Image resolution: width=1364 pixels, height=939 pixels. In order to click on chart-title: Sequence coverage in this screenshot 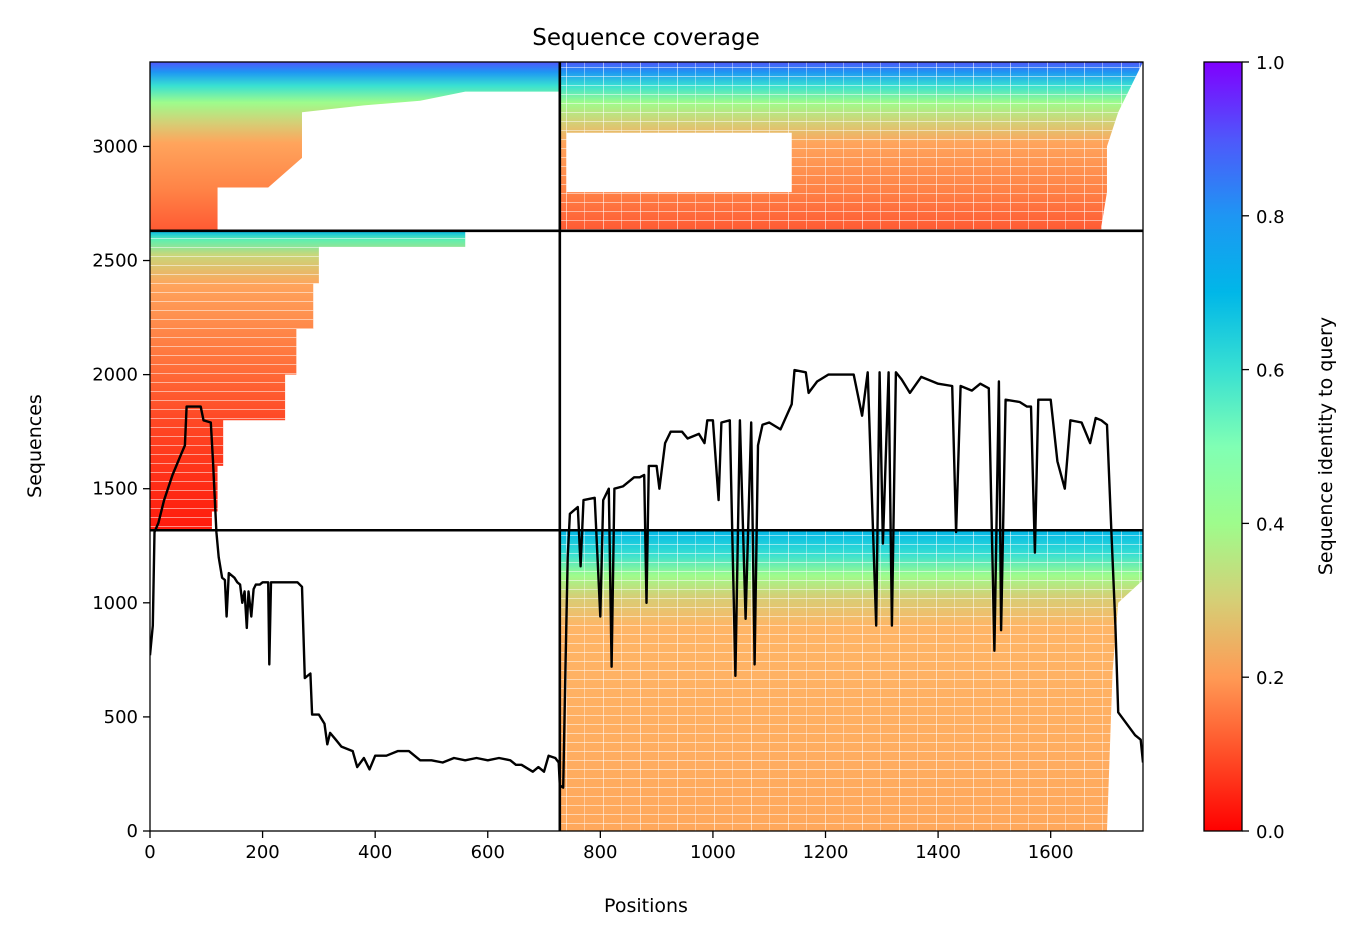, I will do `click(646, 38)`.